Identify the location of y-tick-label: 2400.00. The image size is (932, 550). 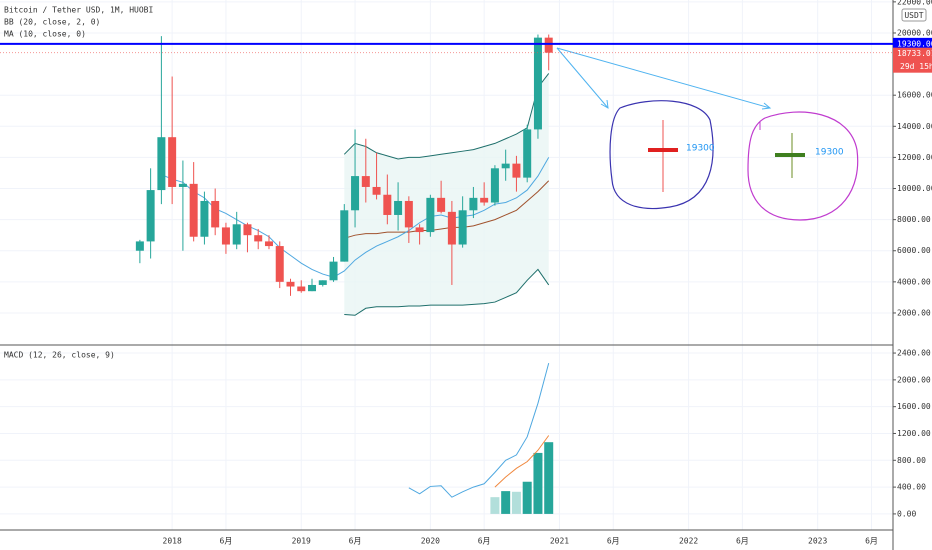
(914, 353).